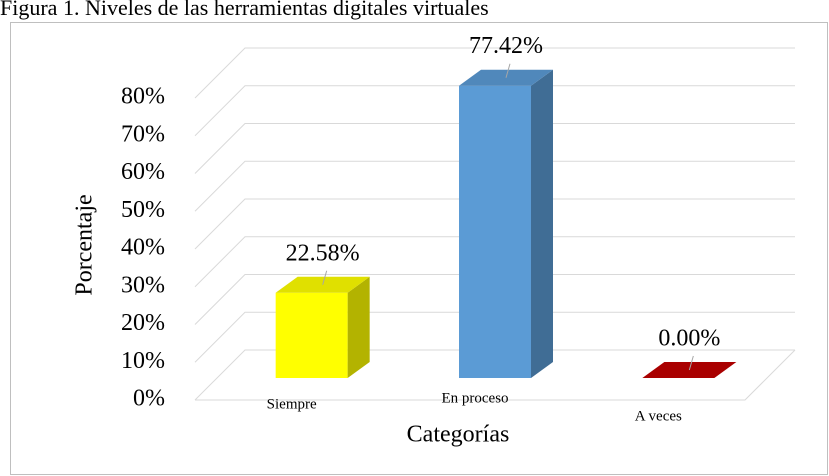 This screenshot has width=829, height=476. Describe the element at coordinates (143, 248) in the screenshot. I see `y-tick-label: 40%` at that location.